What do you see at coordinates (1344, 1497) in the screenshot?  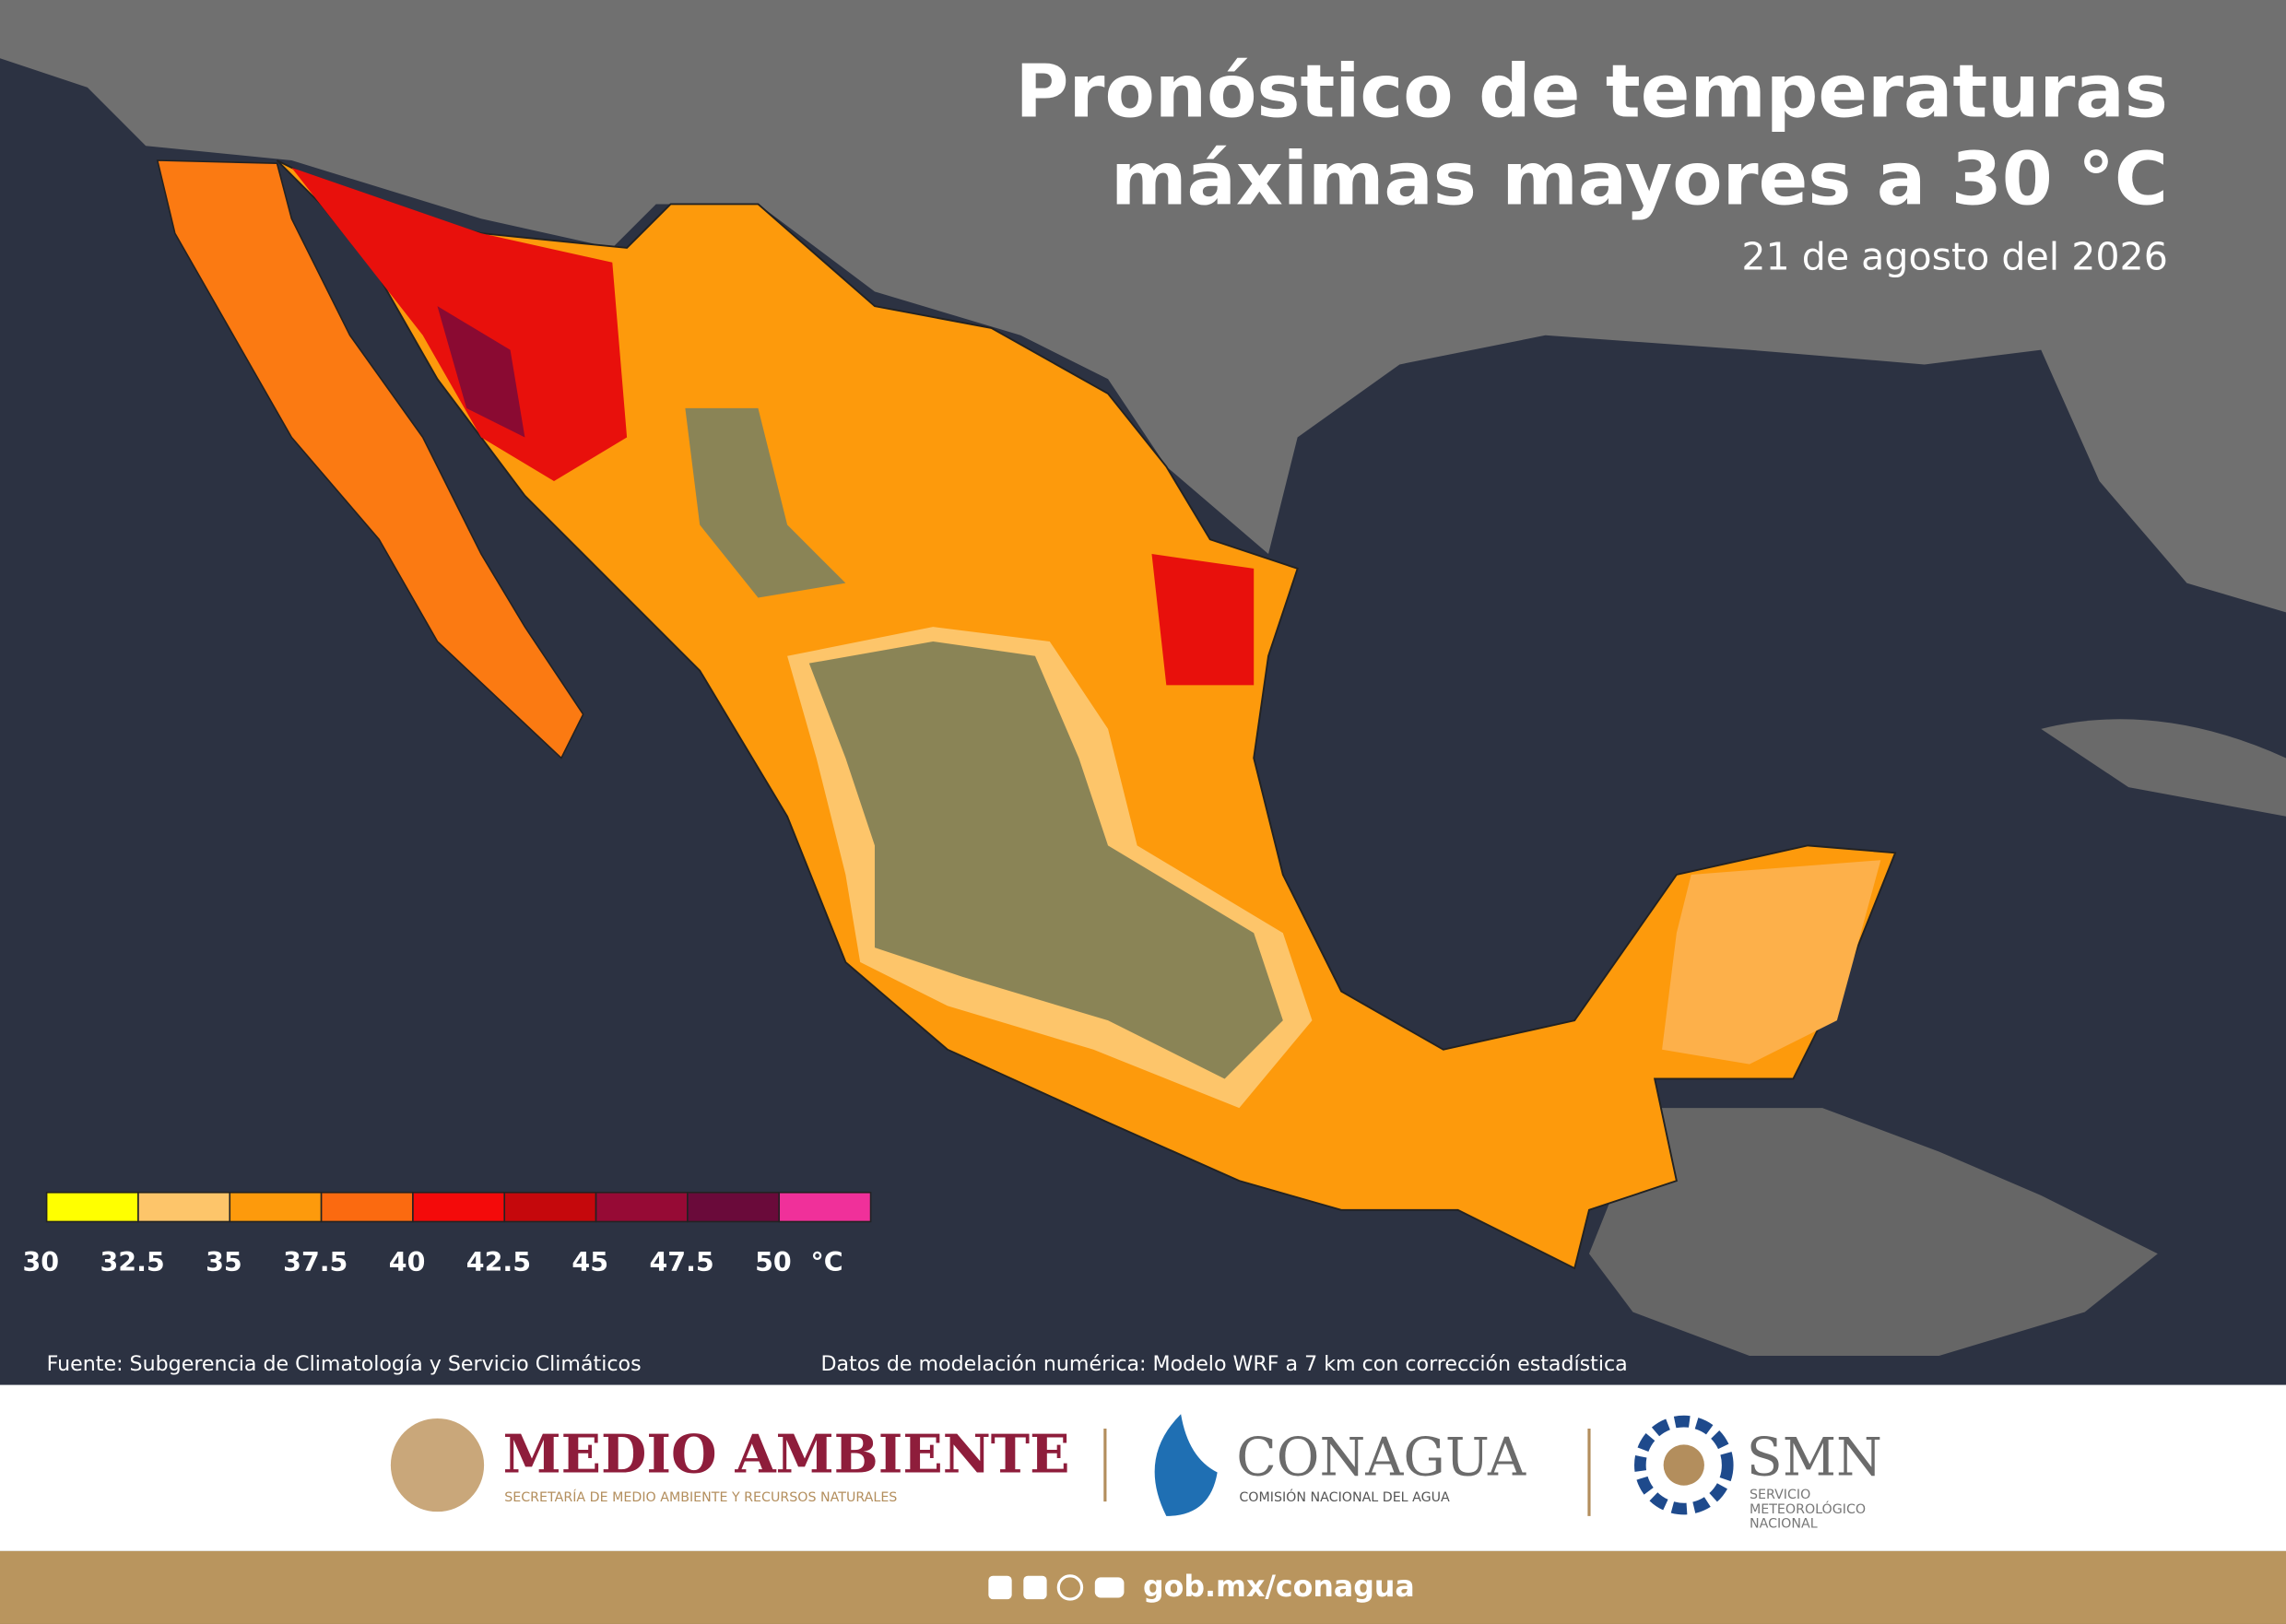 I see `logo-subtext: COMISIÓN NACIONAL DEL AGUA` at bounding box center [1344, 1497].